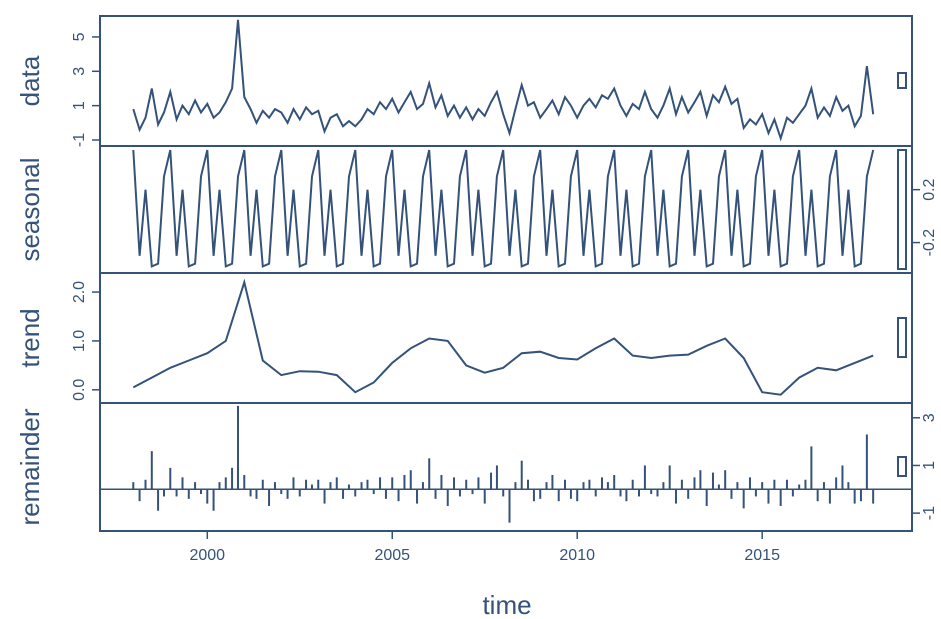 The image size is (941, 619). I want to click on x-tick-label: 2000, so click(207, 555).